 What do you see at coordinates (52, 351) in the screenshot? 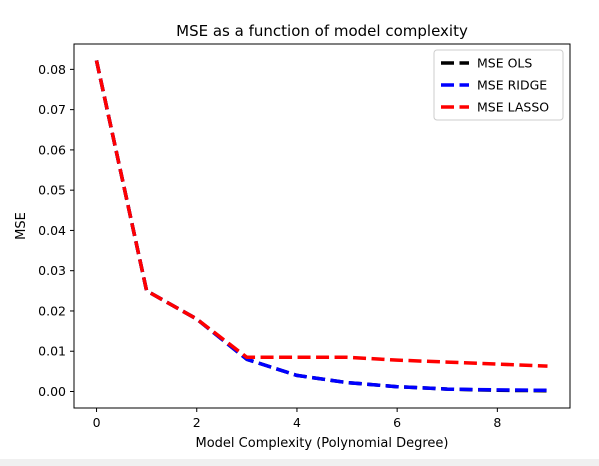
I see `y-tick-label: 0.01` at bounding box center [52, 351].